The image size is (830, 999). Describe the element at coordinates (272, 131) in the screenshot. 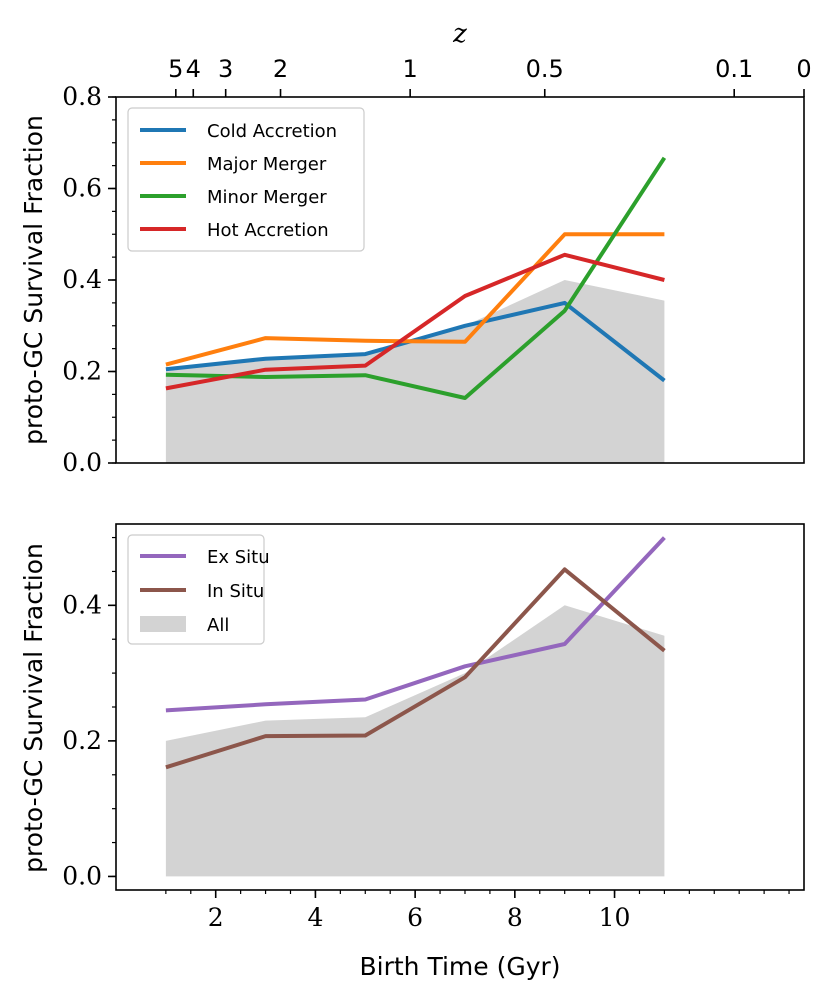

I see `legend-label-cold-accretion: Cold Accretion` at that location.